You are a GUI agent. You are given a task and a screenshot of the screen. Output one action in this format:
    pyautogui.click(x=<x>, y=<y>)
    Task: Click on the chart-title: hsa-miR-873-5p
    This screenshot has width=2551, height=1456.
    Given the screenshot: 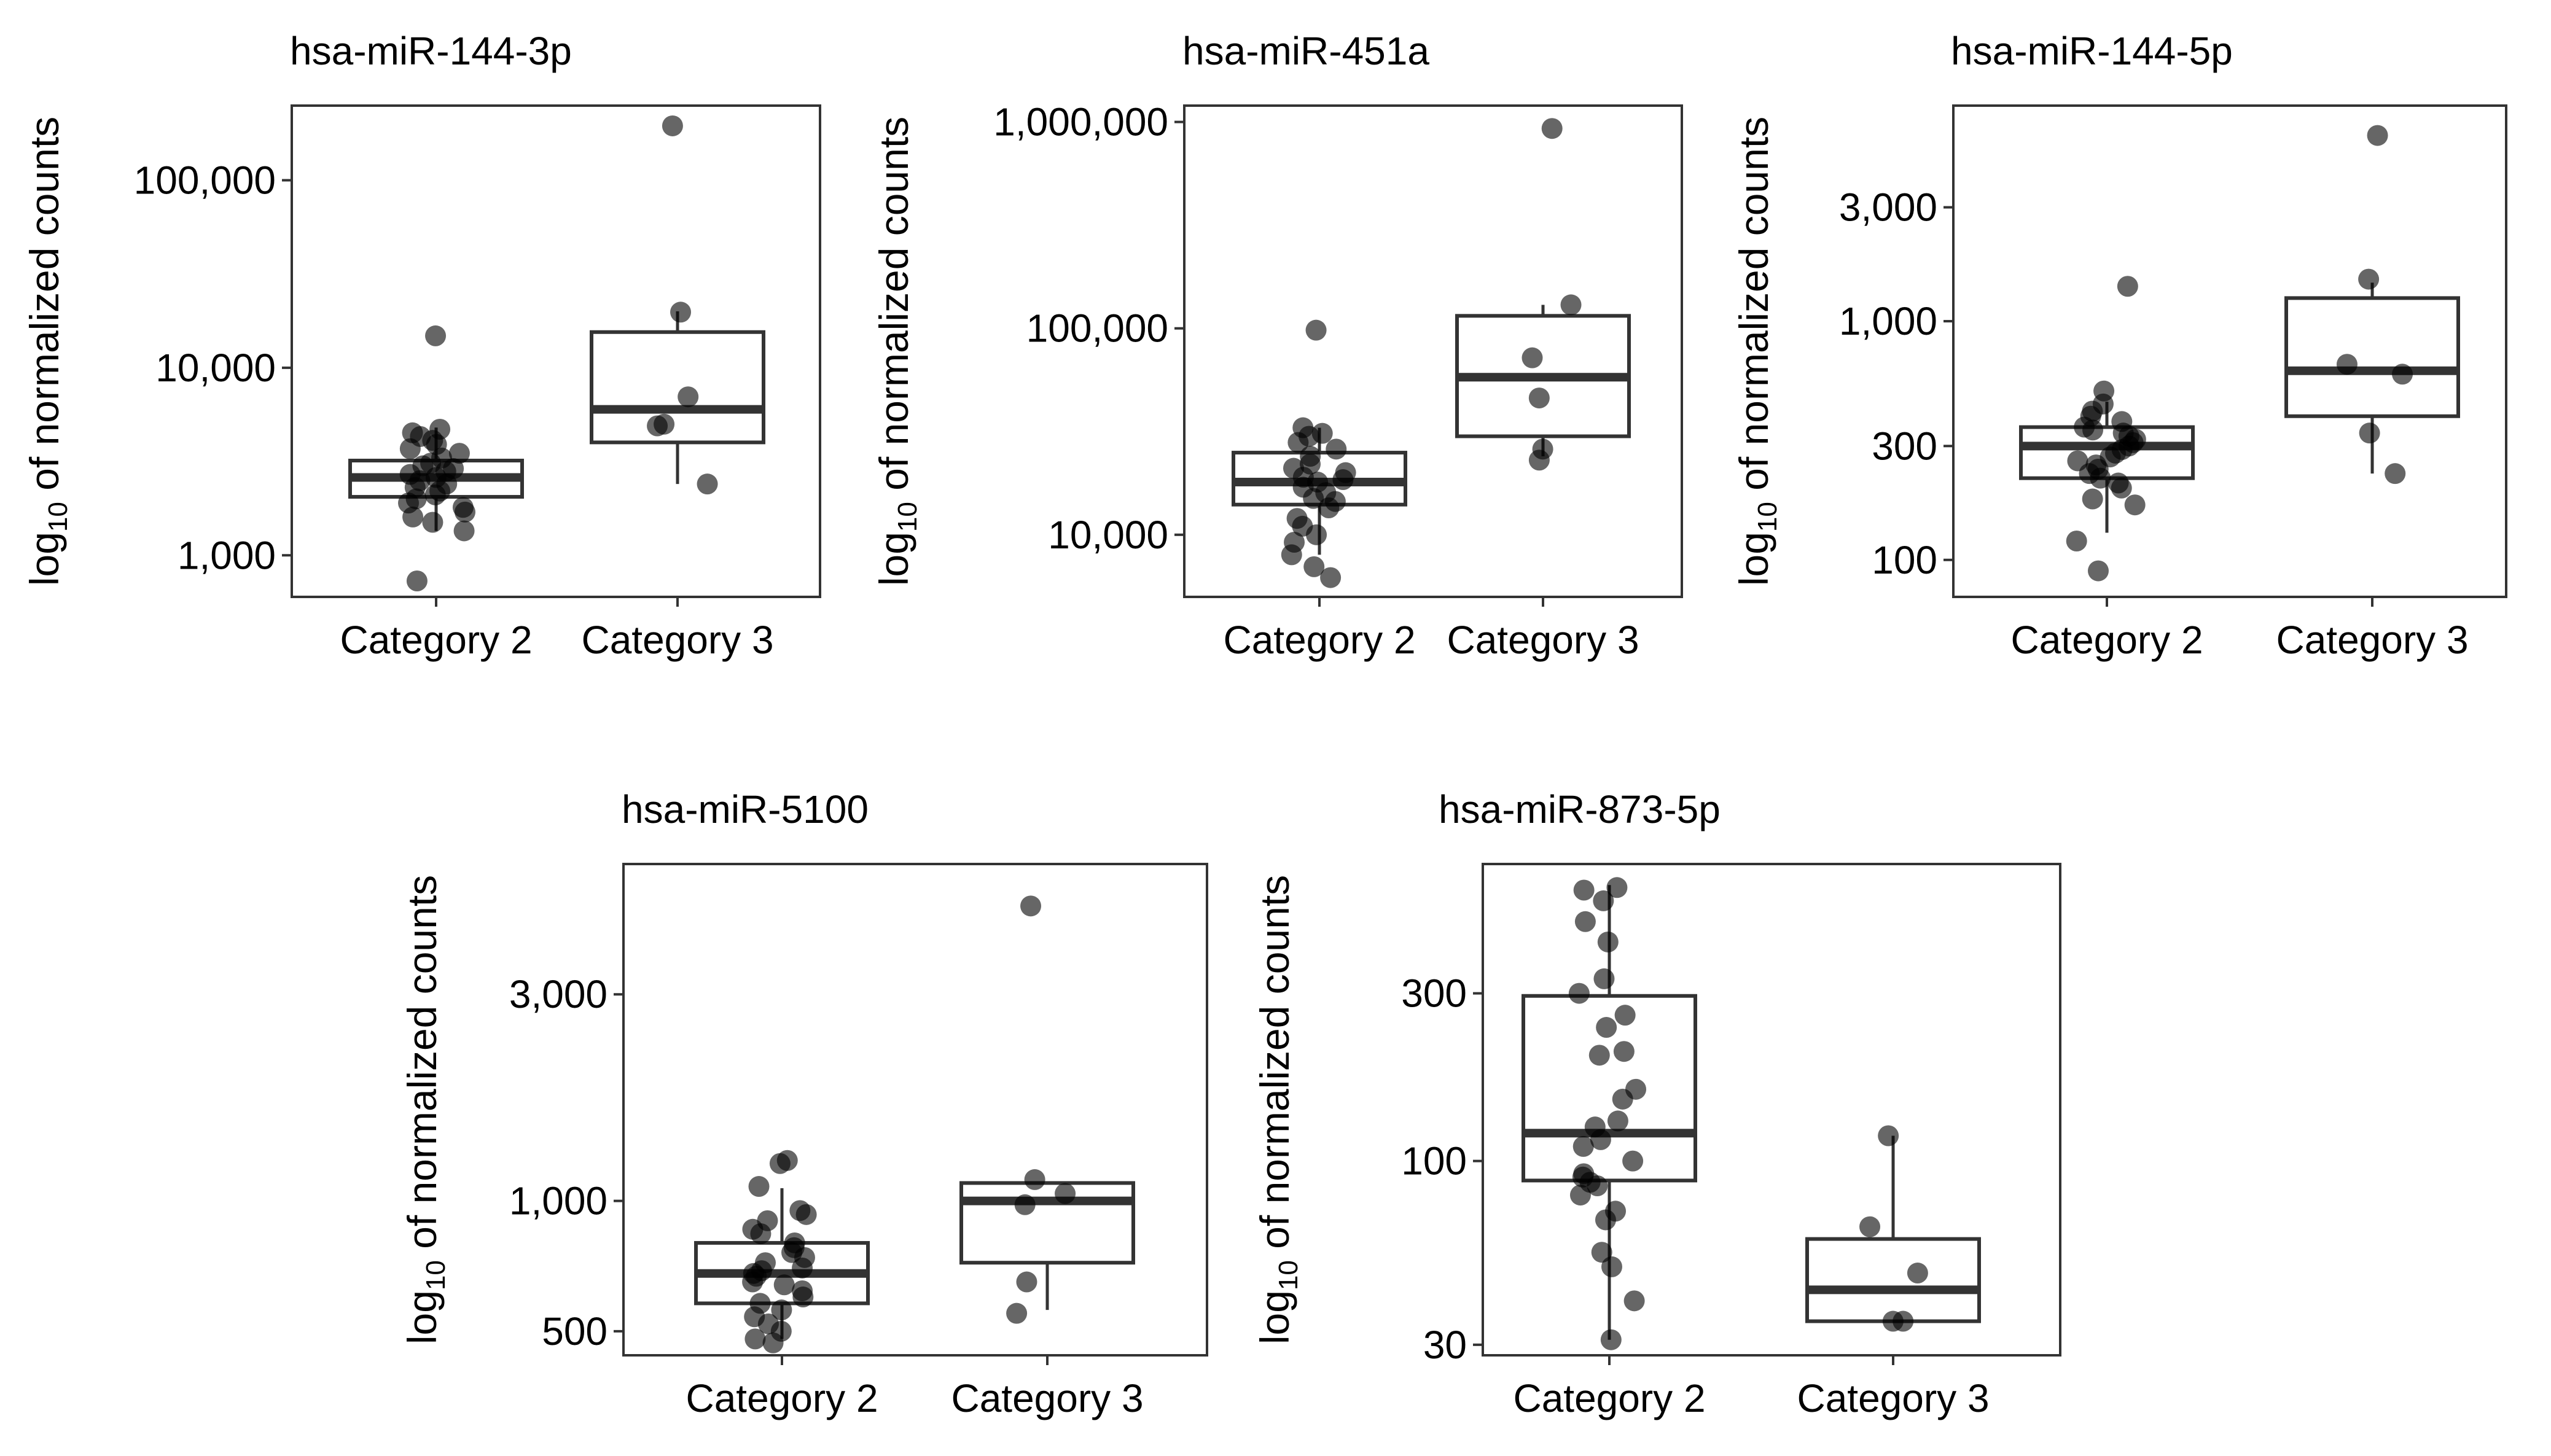 What is the action you would take?
    pyautogui.click(x=1580, y=809)
    